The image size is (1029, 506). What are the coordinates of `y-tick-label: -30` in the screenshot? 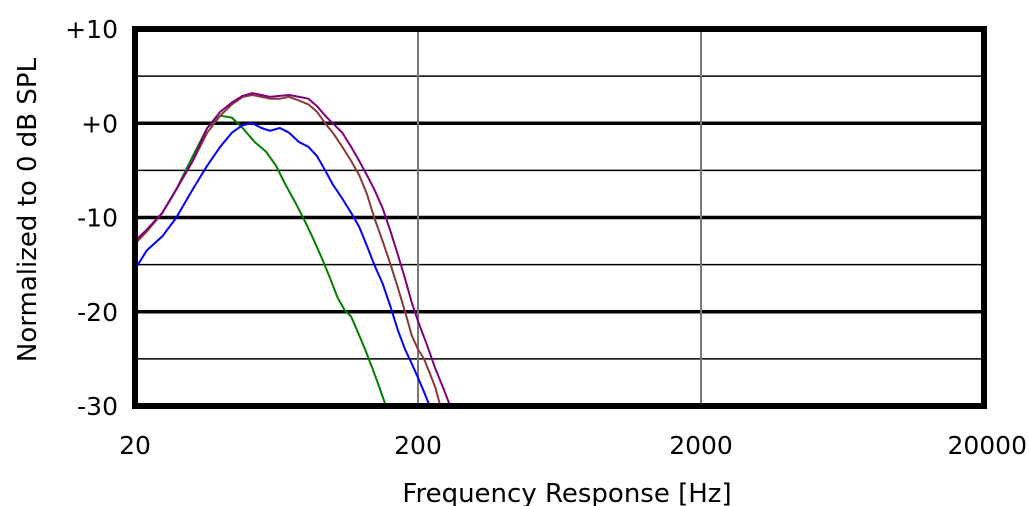 It's located at (97, 406).